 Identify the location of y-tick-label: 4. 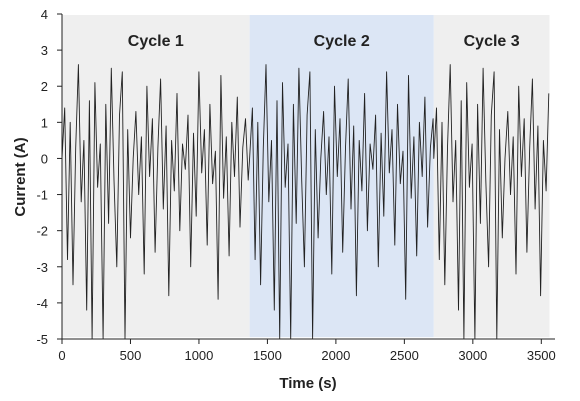
(44, 14).